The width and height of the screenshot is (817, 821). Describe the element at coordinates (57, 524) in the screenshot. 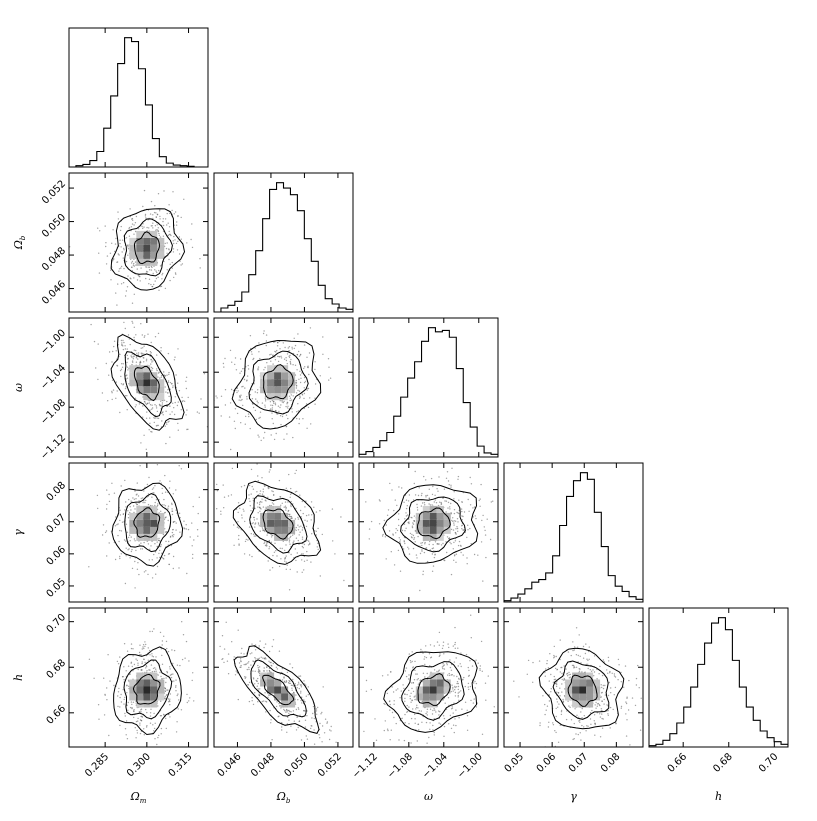

I see `y-tick-label-gamma: 0.07` at that location.